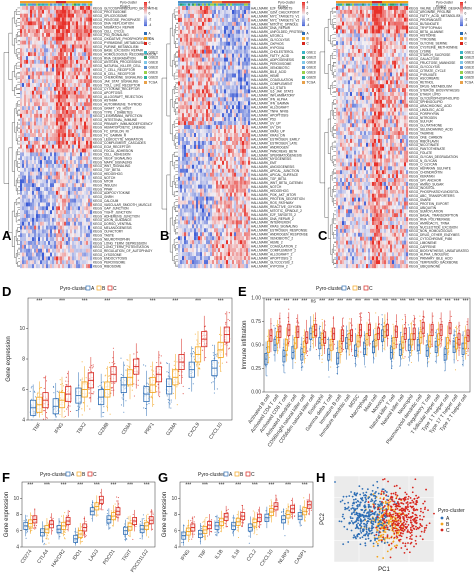 The width and height of the screenshot is (474, 579). What do you see at coordinates (427, 71) in the screenshot?
I see `row-label: KEGG_CITRATE_CYCLE` at bounding box center [427, 71].